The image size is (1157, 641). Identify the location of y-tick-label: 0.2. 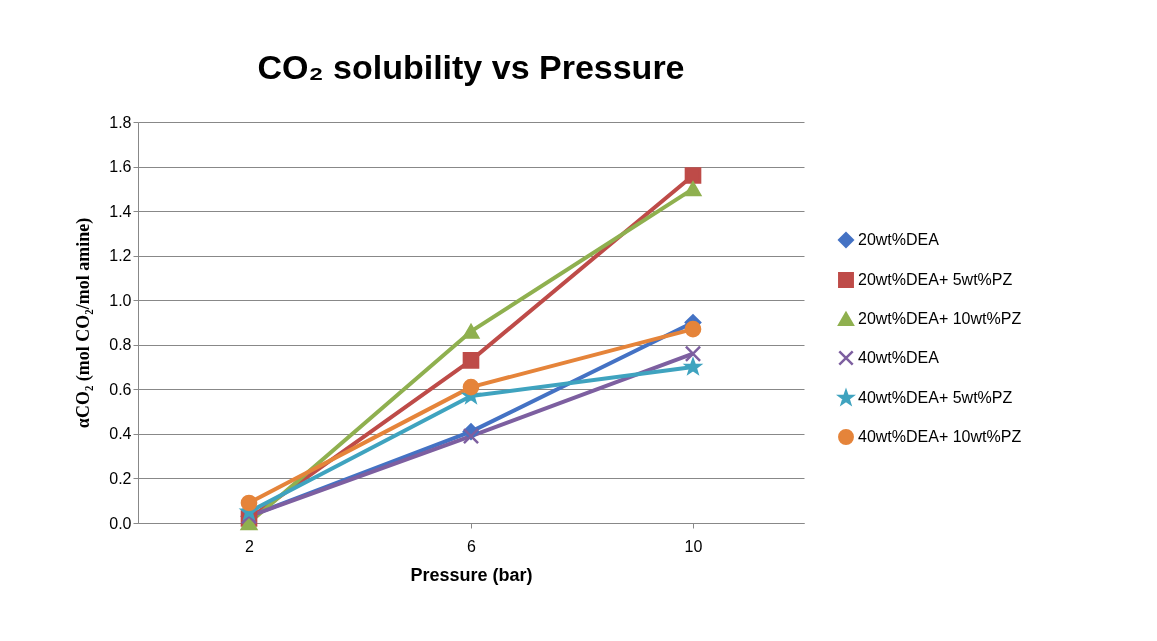
(120, 478).